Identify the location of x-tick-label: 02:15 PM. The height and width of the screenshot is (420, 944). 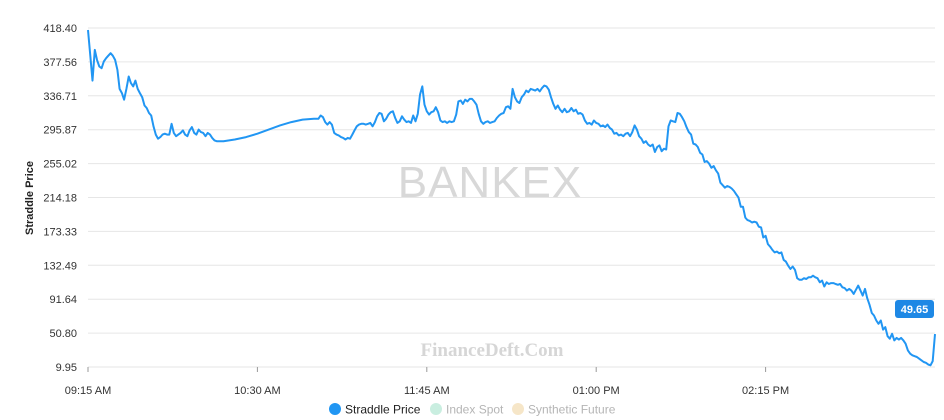
(765, 391).